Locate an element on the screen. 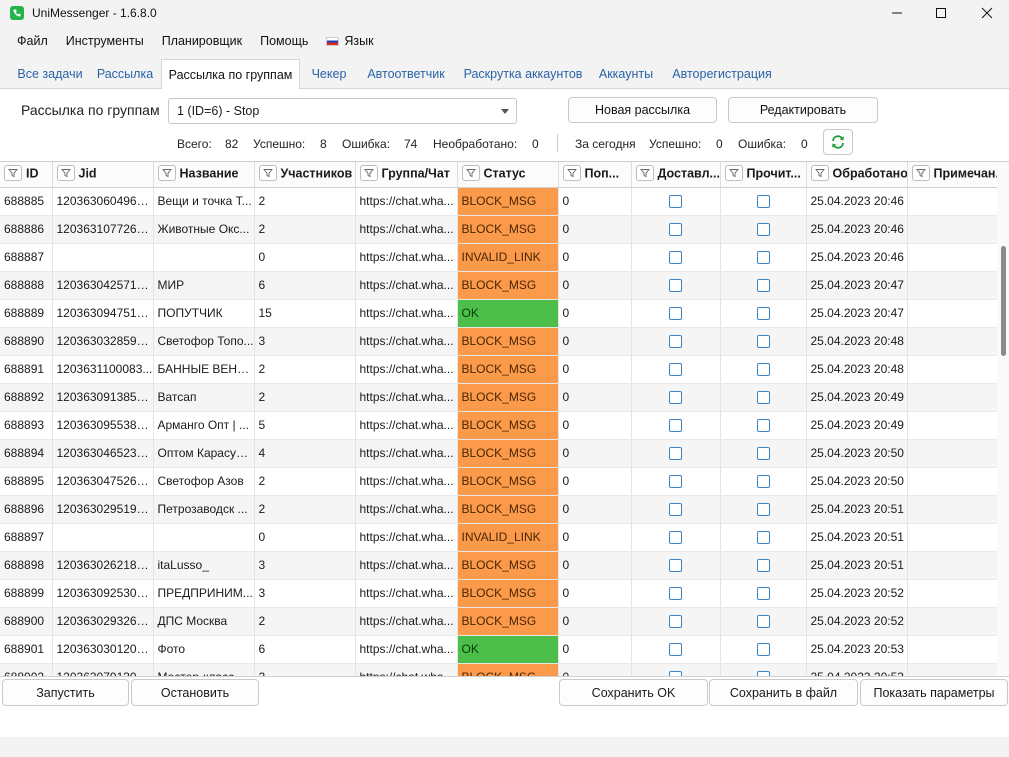 Image resolution: width=1009 pixels, height=757 pixels. menu-file: Файл is located at coordinates (32, 41).